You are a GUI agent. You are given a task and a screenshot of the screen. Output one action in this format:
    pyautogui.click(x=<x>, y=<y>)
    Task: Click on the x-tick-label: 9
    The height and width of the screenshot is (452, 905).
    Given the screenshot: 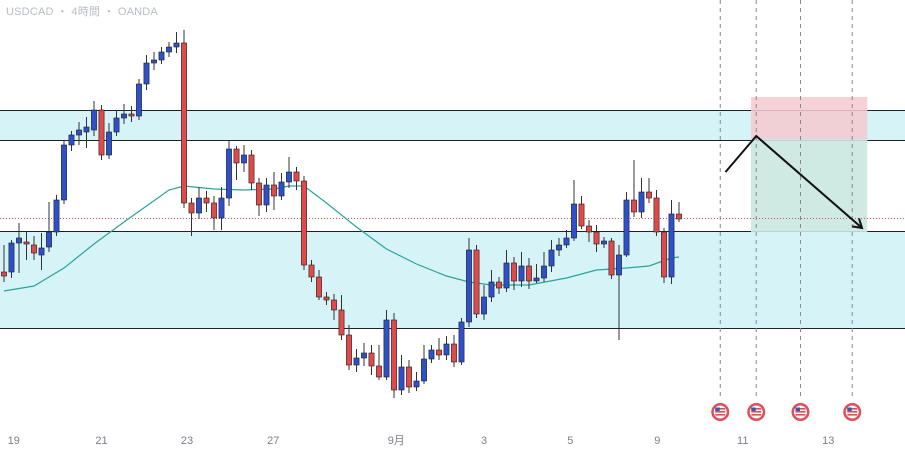 What is the action you would take?
    pyautogui.click(x=657, y=441)
    